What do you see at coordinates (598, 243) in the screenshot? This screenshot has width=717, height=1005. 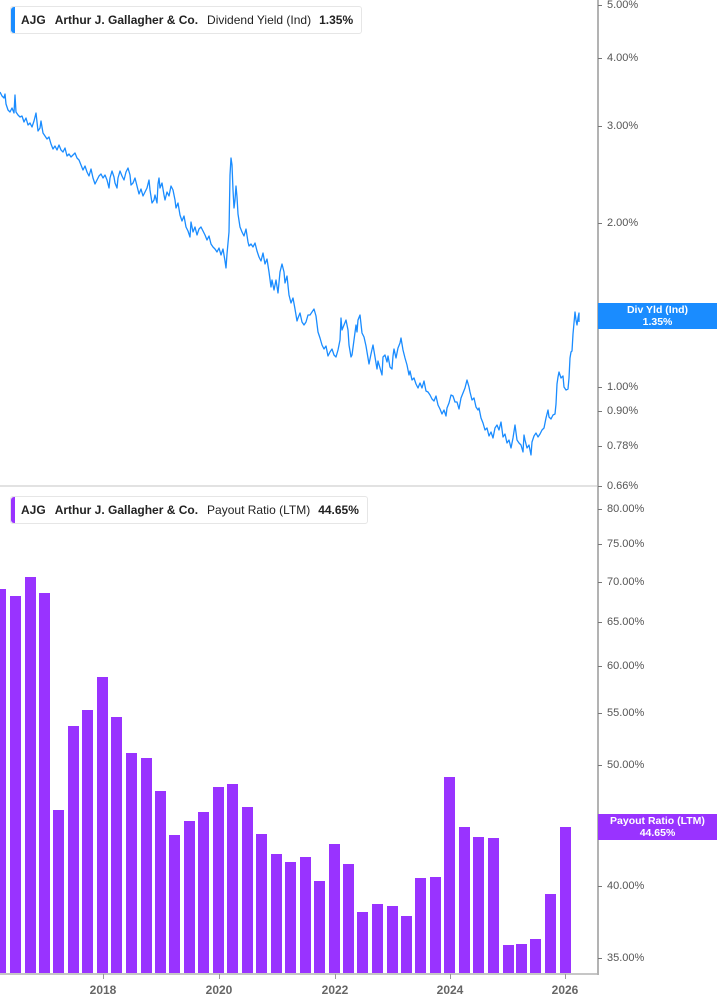 I see `y-axis-line` at bounding box center [598, 243].